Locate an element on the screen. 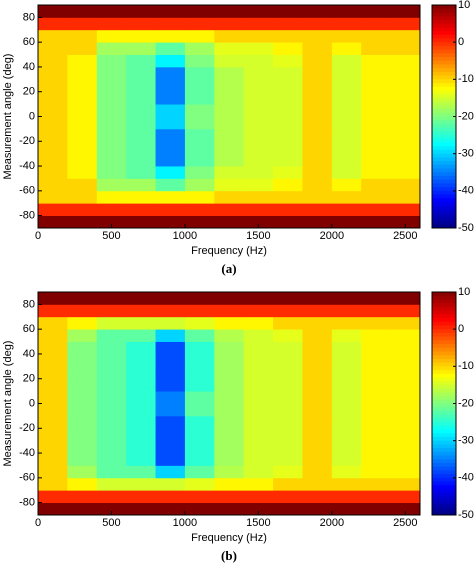 The height and width of the screenshot is (563, 474). y-axis-label: Measurement angle (deg) is located at coordinates (8, 117).